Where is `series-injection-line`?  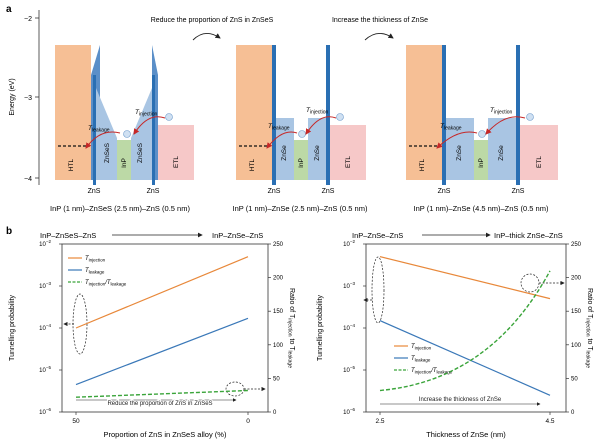 series-injection-line is located at coordinates (465, 278).